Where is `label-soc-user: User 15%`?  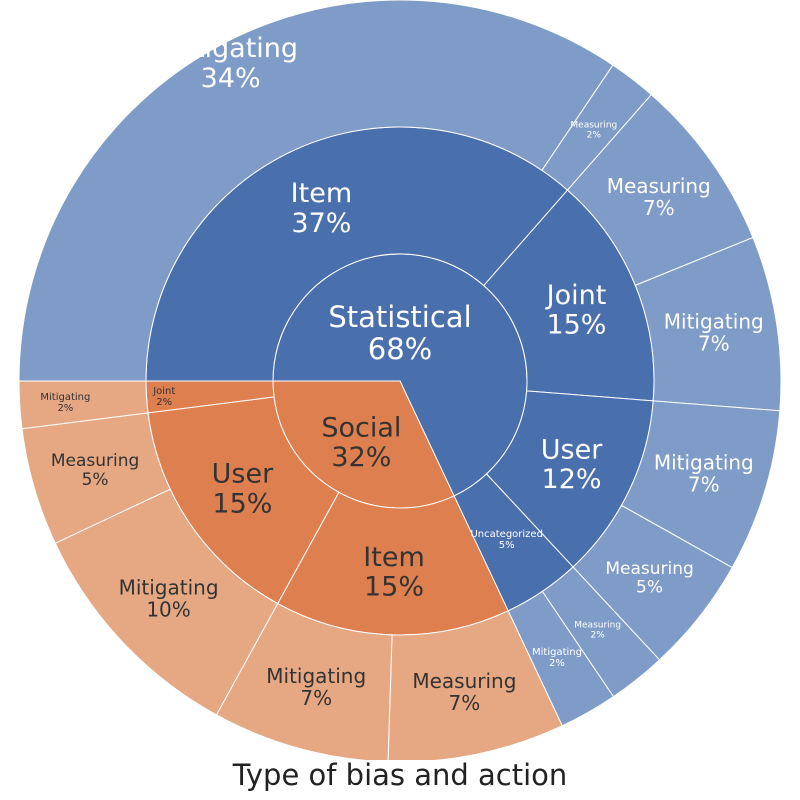
label-soc-user: User 15% is located at coordinates (243, 489).